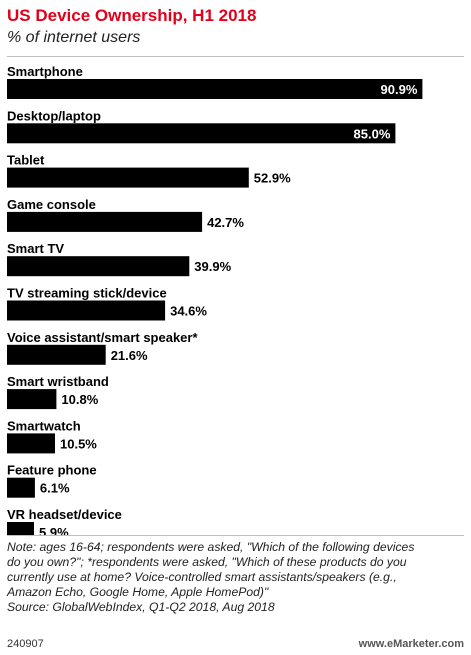  Describe the element at coordinates (102, 337) in the screenshot. I see `category-label: Voice assistant/smart speaker*` at that location.